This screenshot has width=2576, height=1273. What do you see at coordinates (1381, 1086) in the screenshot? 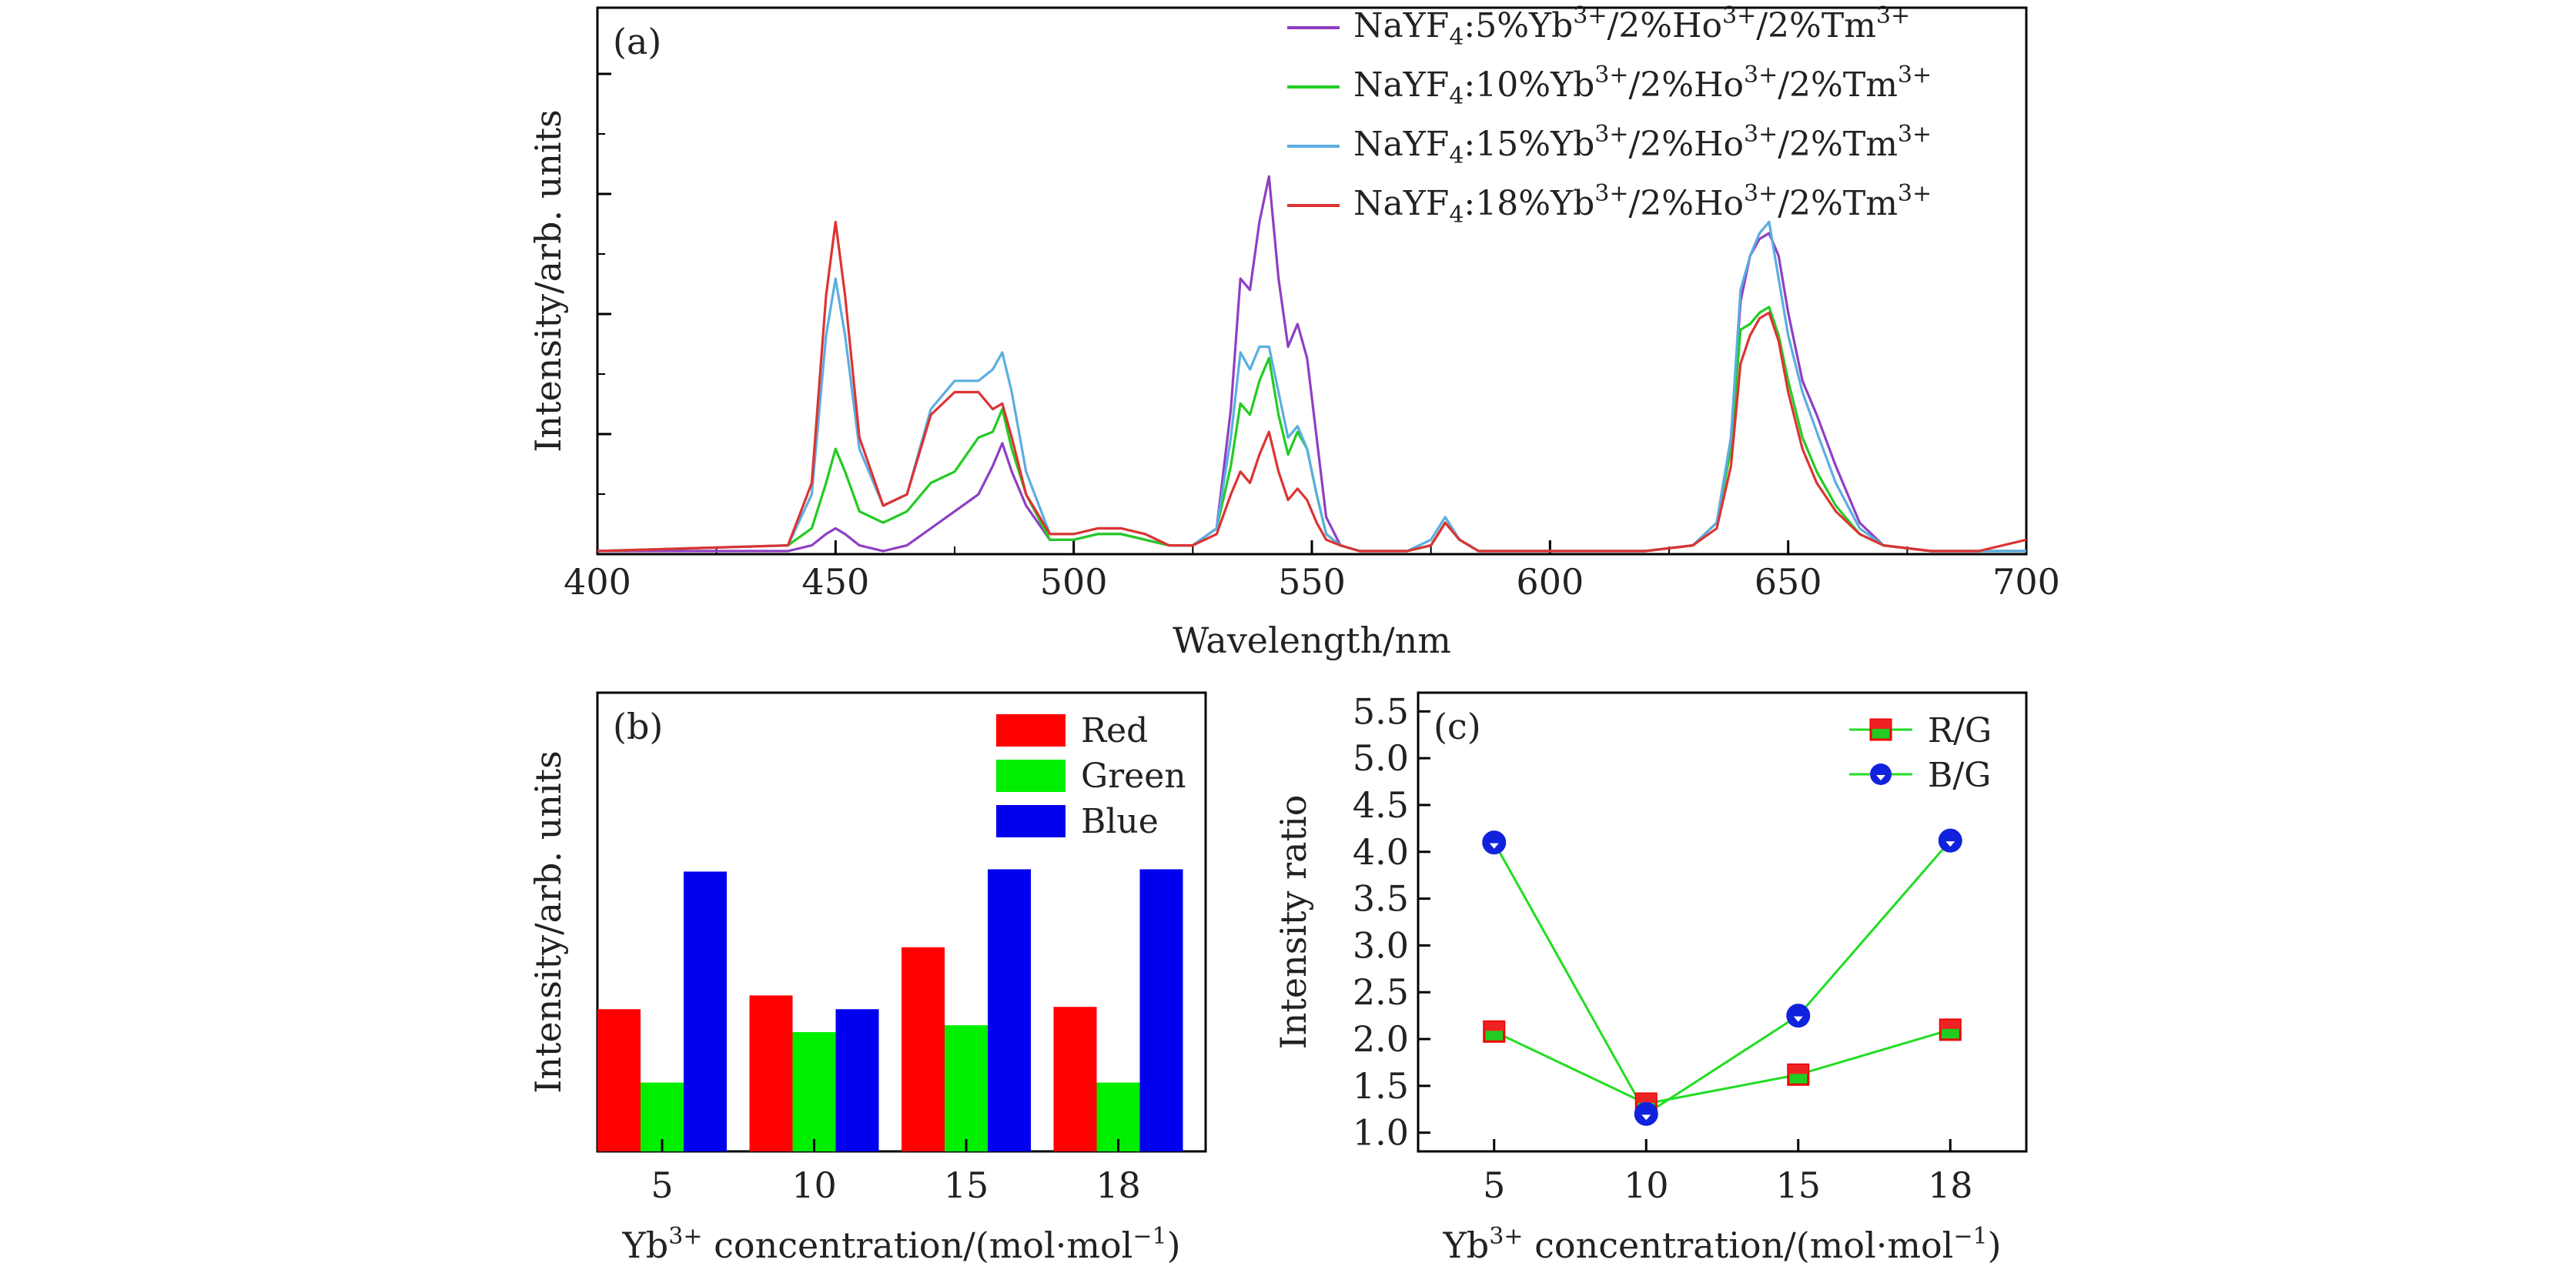
I see `panel-c-ytick-label: 1.5` at bounding box center [1381, 1086].